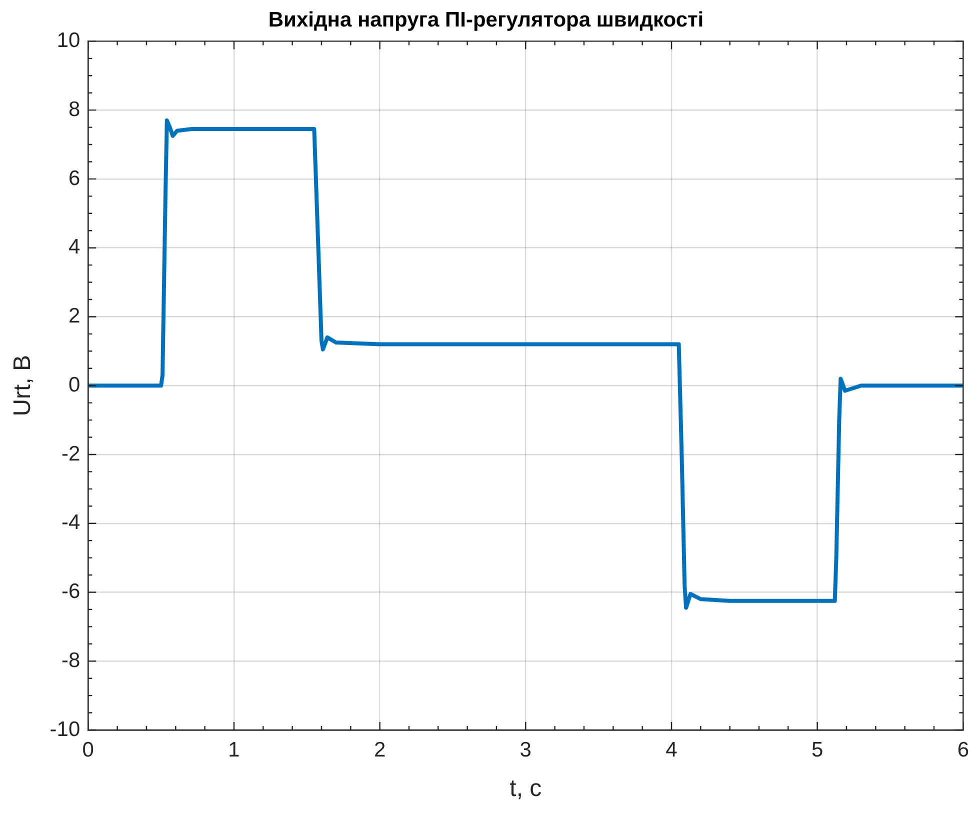 The height and width of the screenshot is (813, 977). What do you see at coordinates (234, 750) in the screenshot?
I see `x-tick-label: 1` at bounding box center [234, 750].